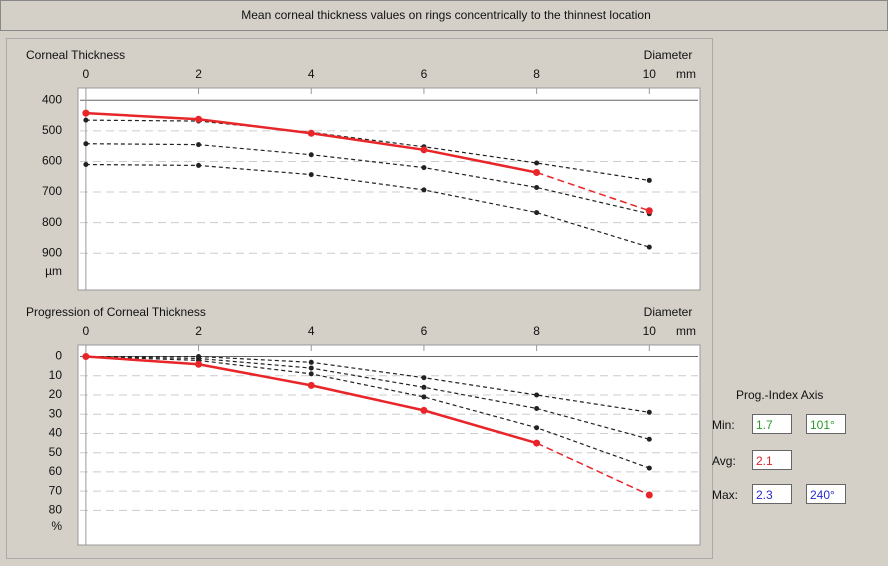 The image size is (888, 566). What do you see at coordinates (52, 130) in the screenshot?
I see `y-tick-label: 500` at bounding box center [52, 130].